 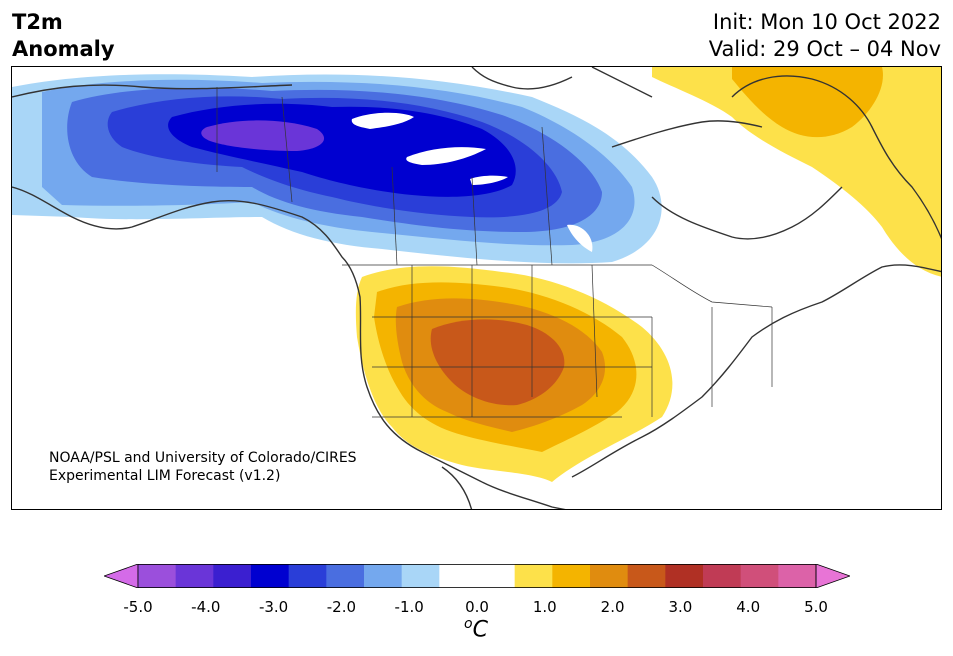 I want to click on colorbar-frame, so click(x=477, y=576).